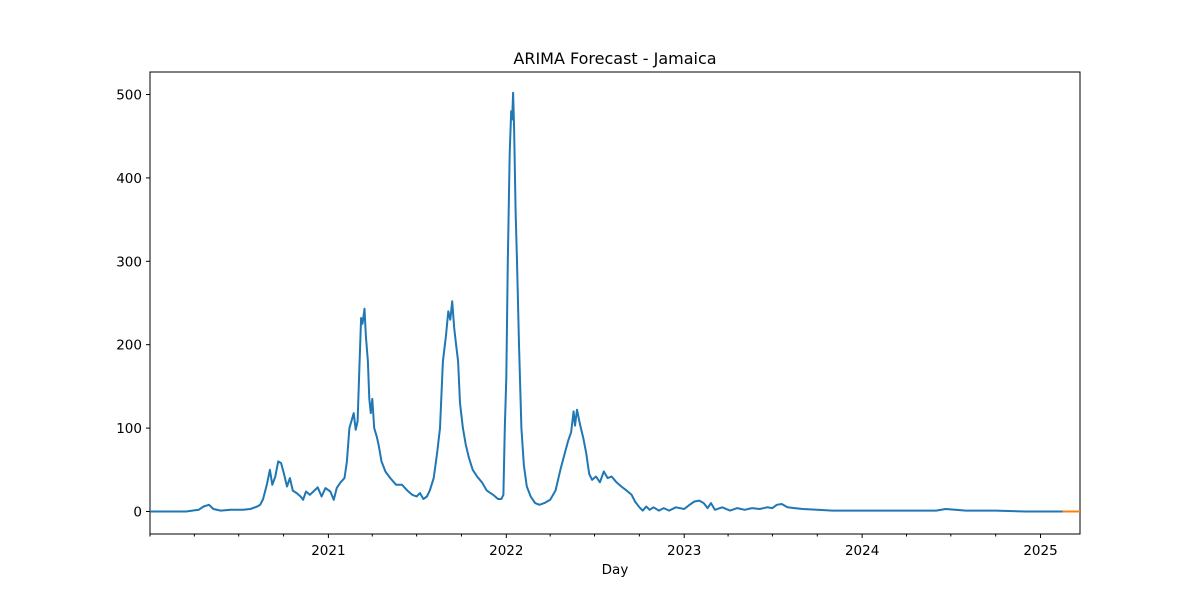  Describe the element at coordinates (603, 546) in the screenshot. I see `x-axis: 2021 2022 2023 2024 2025` at that location.